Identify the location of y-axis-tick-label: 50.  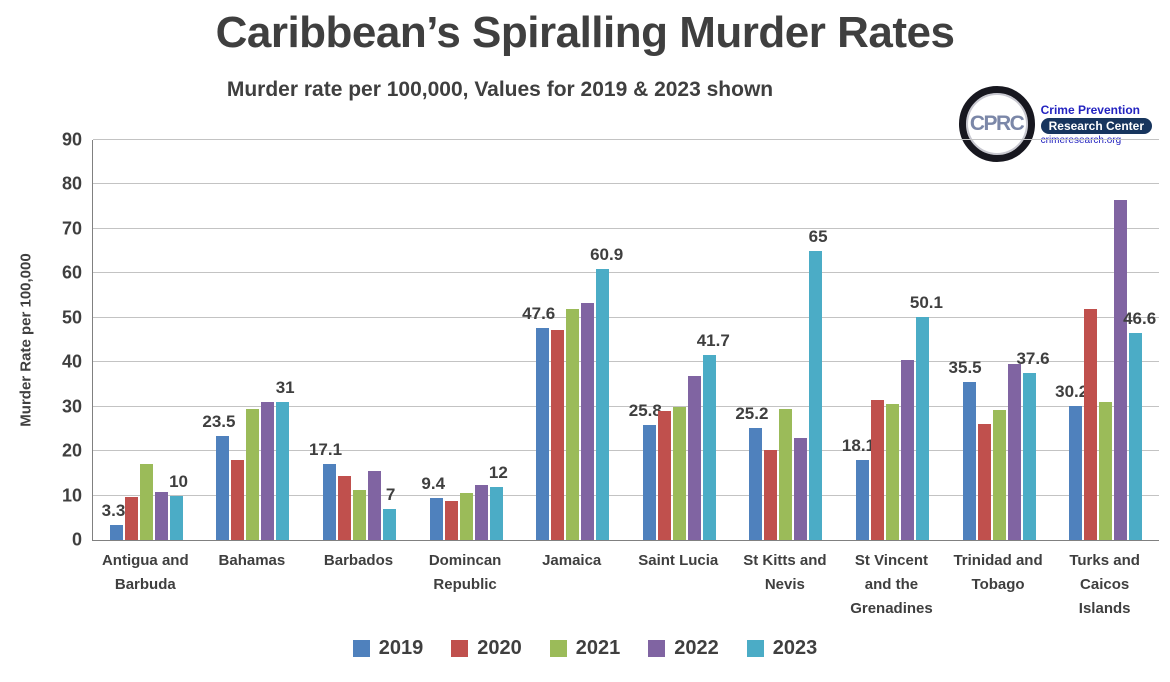
(71, 317).